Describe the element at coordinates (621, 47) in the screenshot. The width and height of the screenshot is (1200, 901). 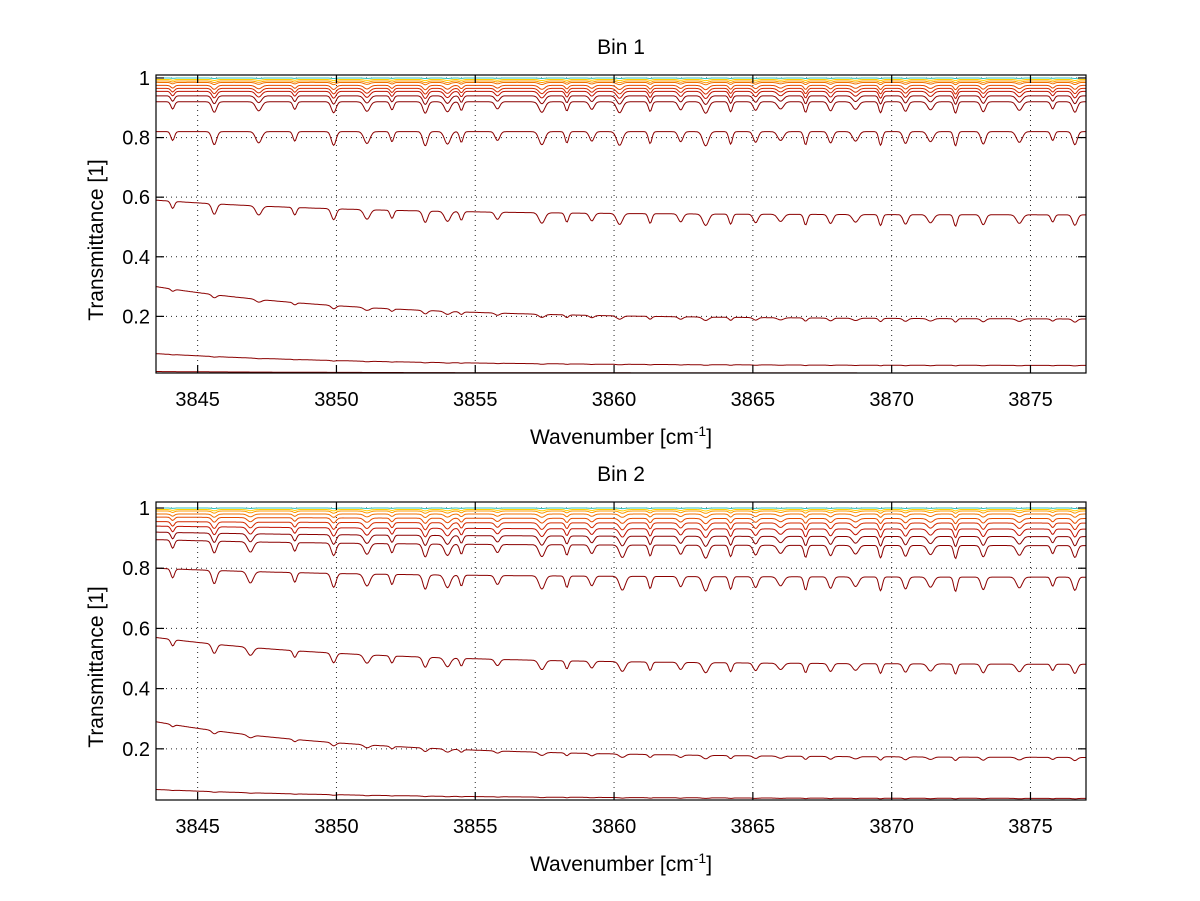
I see `bin-1-title: Bin 1` at that location.